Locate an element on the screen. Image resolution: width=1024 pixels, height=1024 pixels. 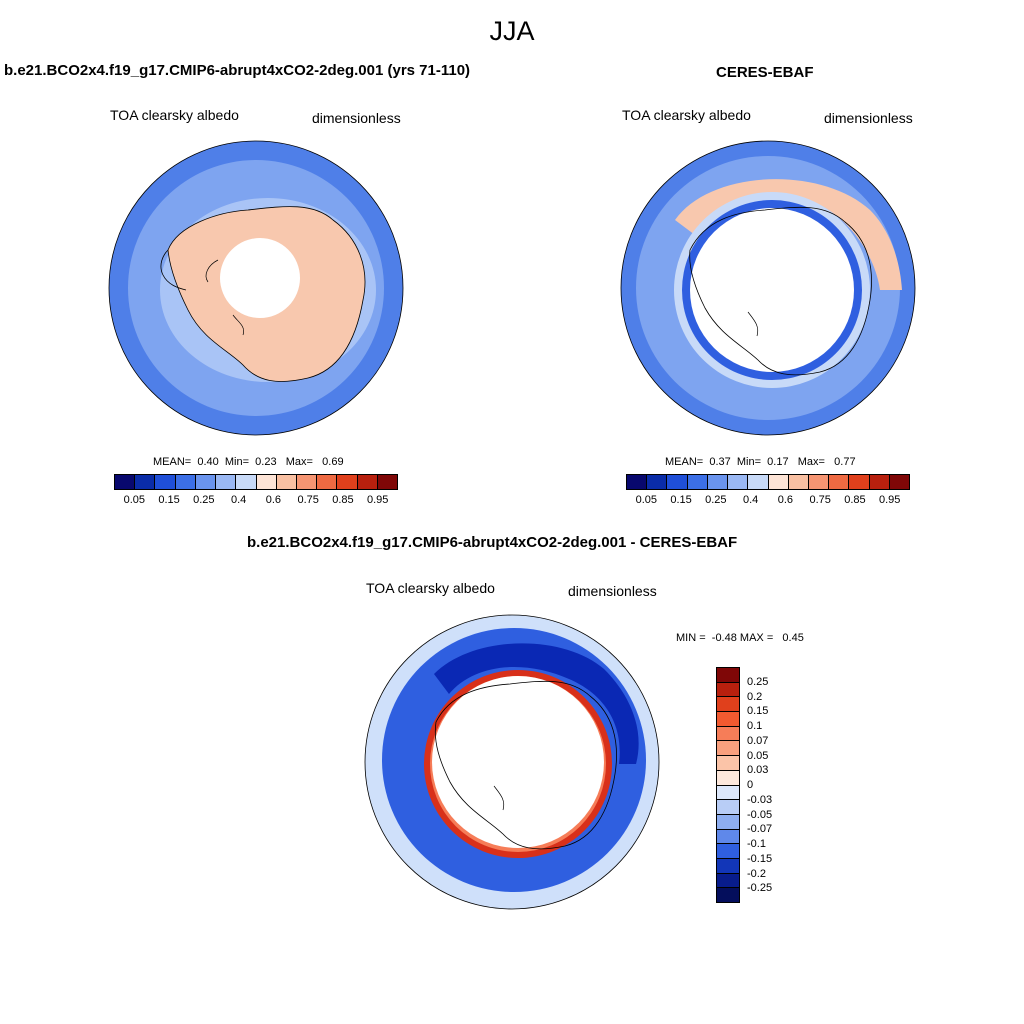
panel1-colorbar is located at coordinates (256, 482).